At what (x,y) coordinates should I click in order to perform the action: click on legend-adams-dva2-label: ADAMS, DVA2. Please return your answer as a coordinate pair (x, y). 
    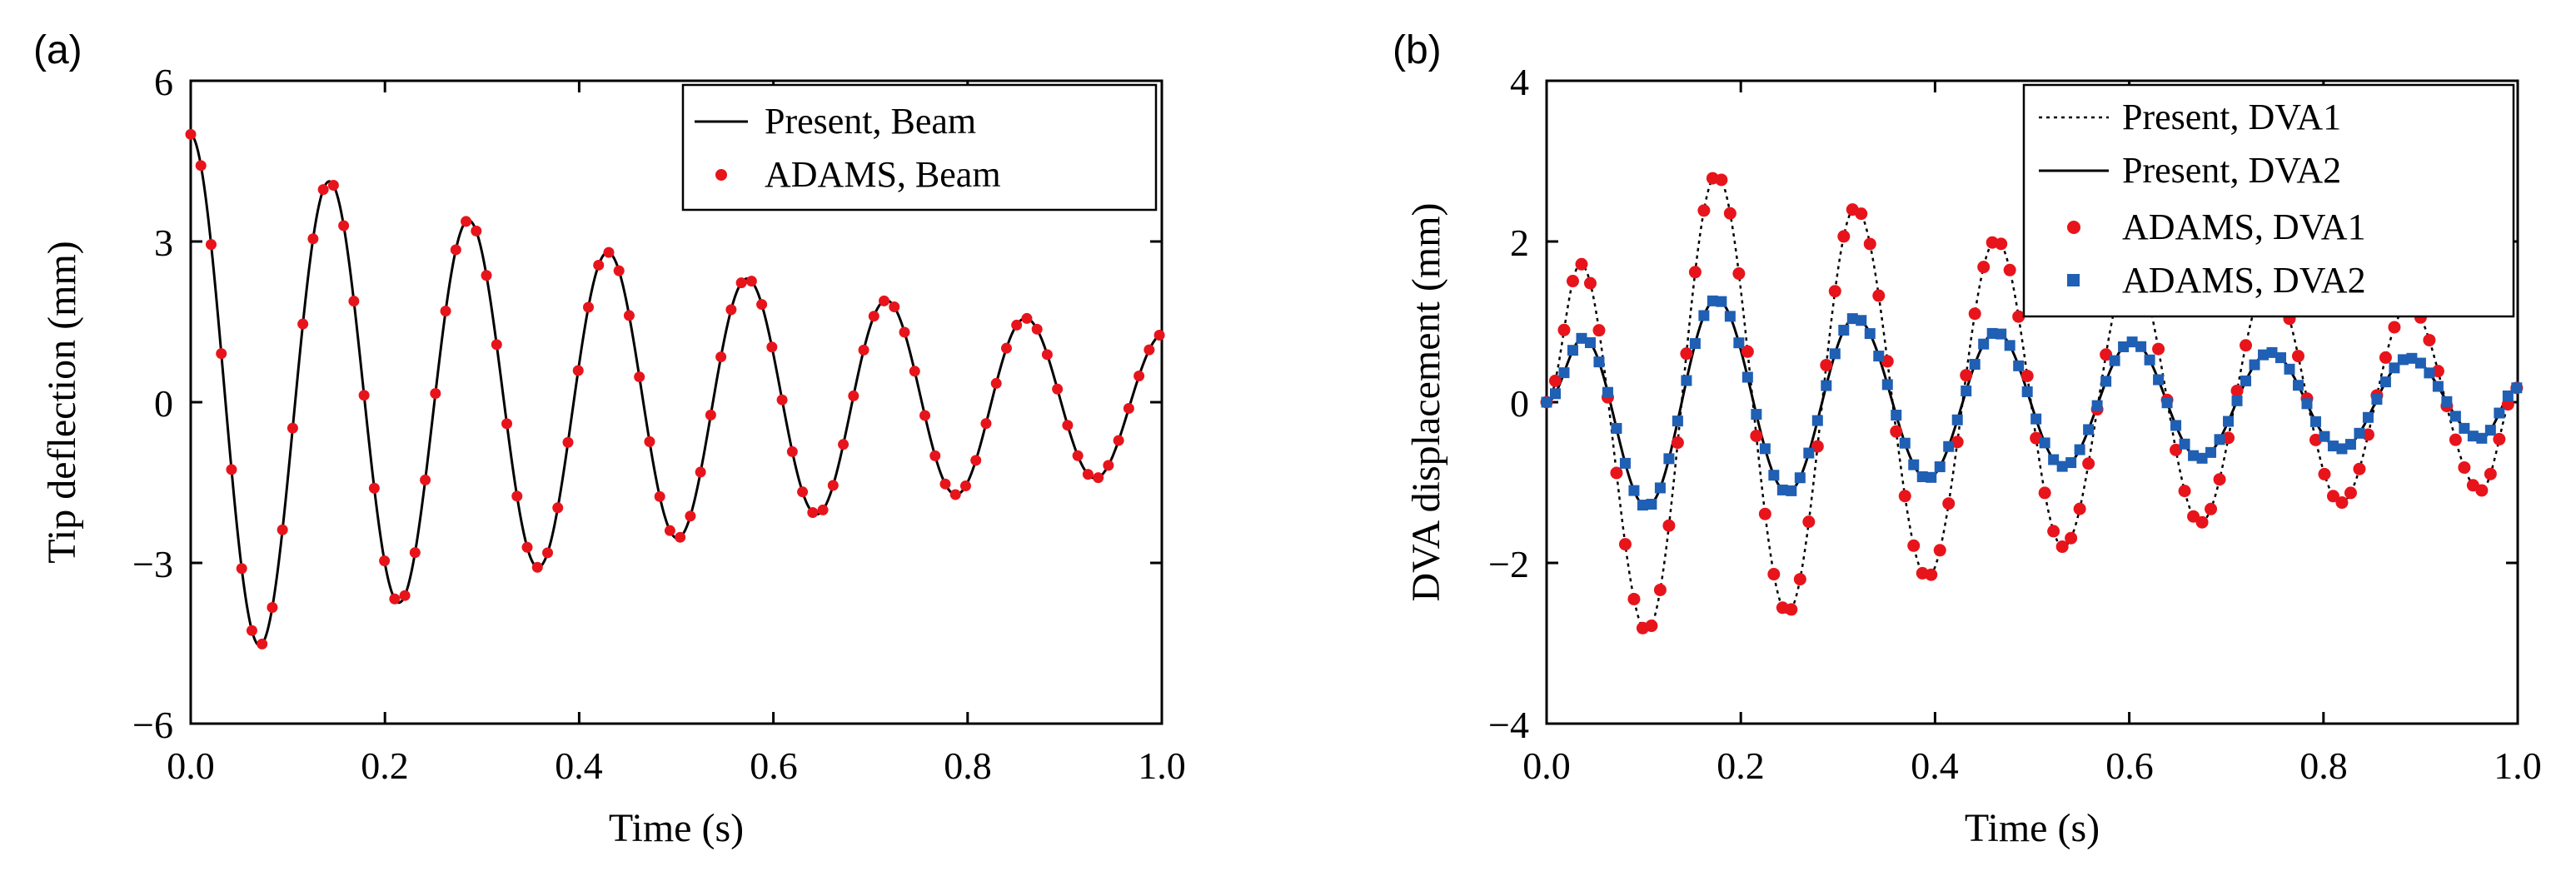
    Looking at the image, I should click on (2244, 280).